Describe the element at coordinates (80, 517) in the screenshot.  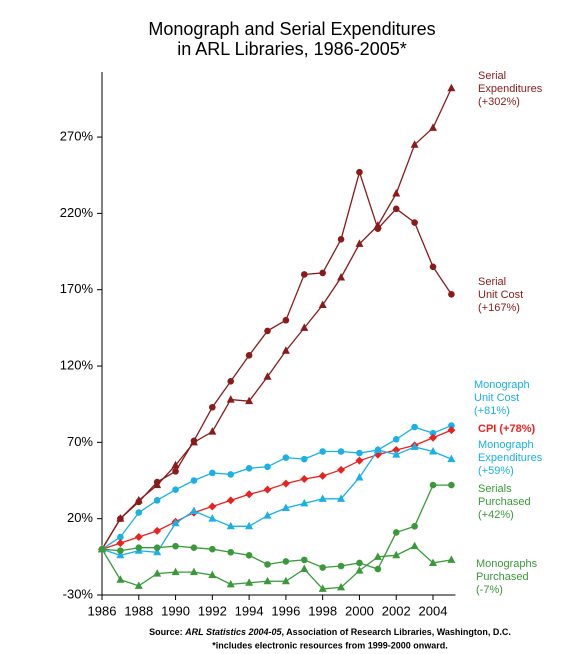
I see `y-tick-label: 20%` at that location.